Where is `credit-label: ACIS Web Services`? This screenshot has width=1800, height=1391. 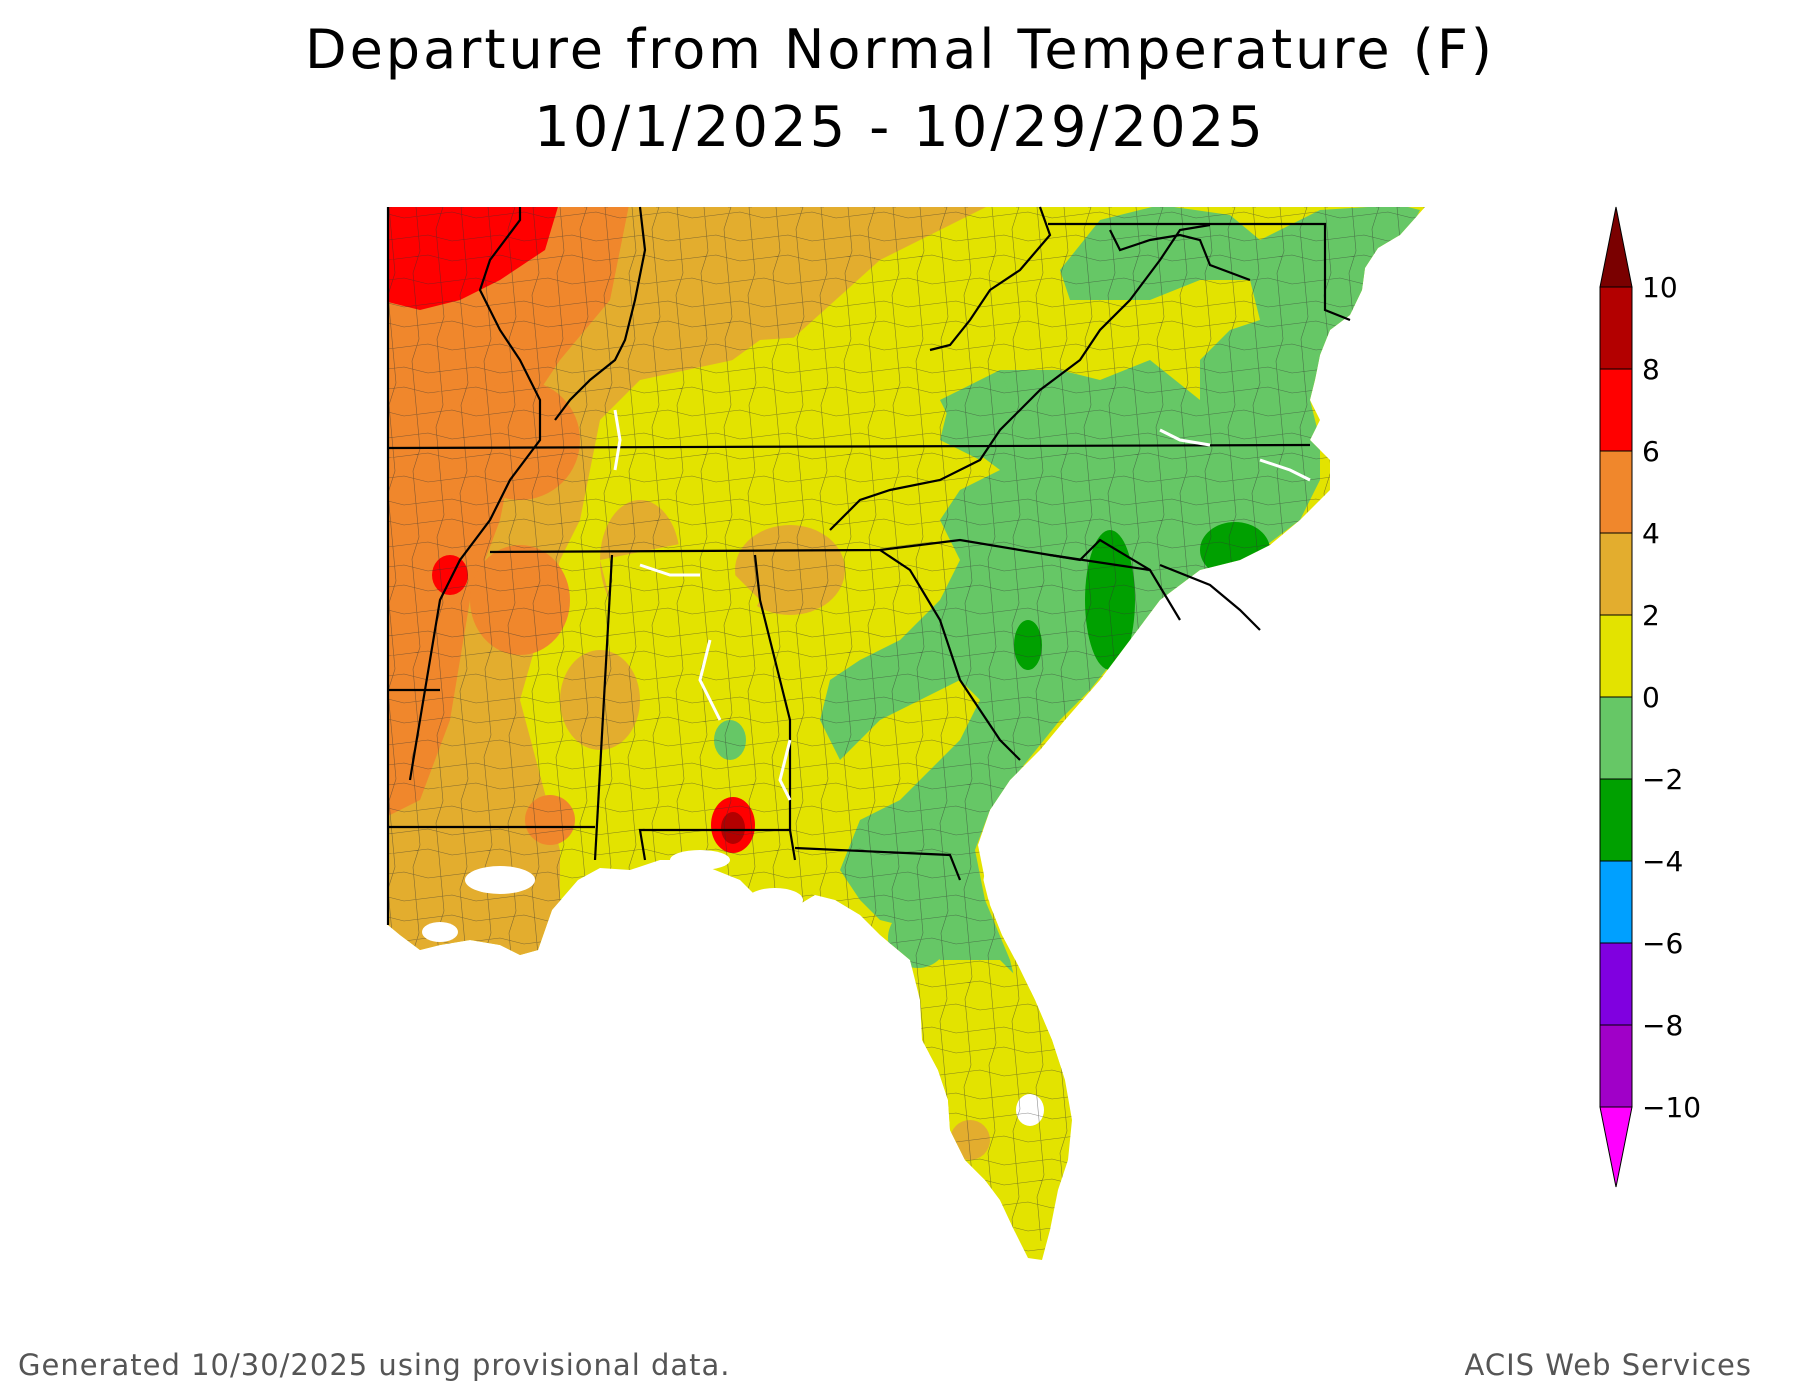 credit-label: ACIS Web Services is located at coordinates (1608, 1365).